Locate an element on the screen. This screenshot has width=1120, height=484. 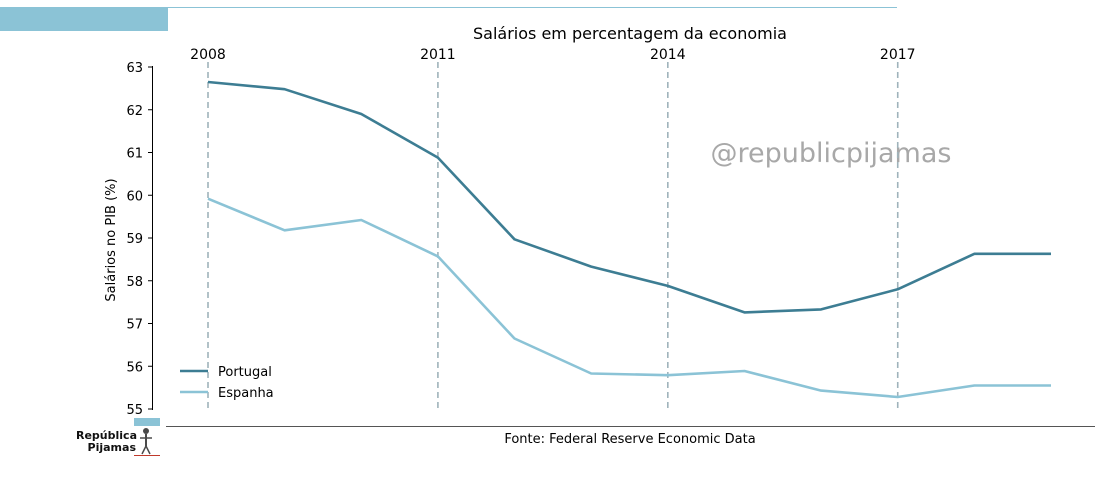
x-tick-label: 2014 is located at coordinates (668, 55).